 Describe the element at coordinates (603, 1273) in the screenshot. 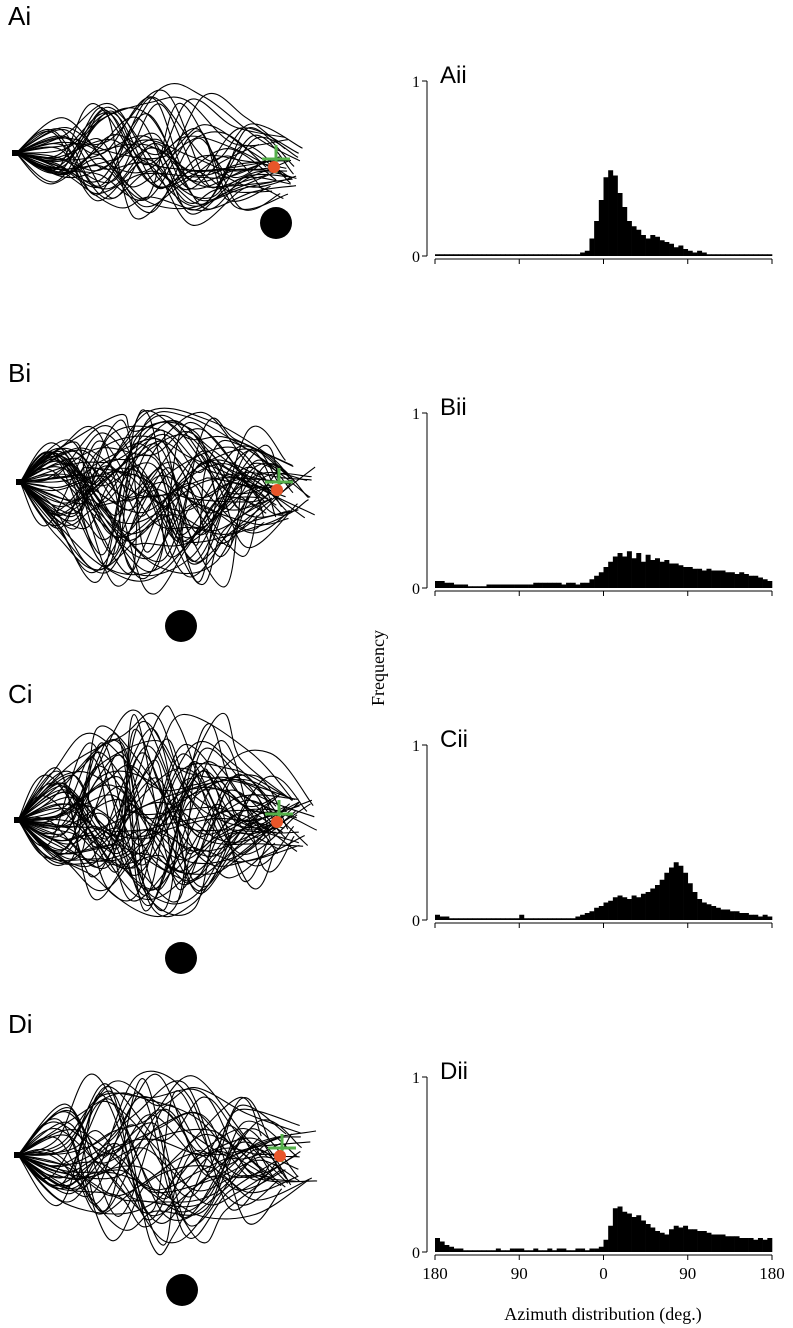

I see `x-tick-label: 0` at that location.